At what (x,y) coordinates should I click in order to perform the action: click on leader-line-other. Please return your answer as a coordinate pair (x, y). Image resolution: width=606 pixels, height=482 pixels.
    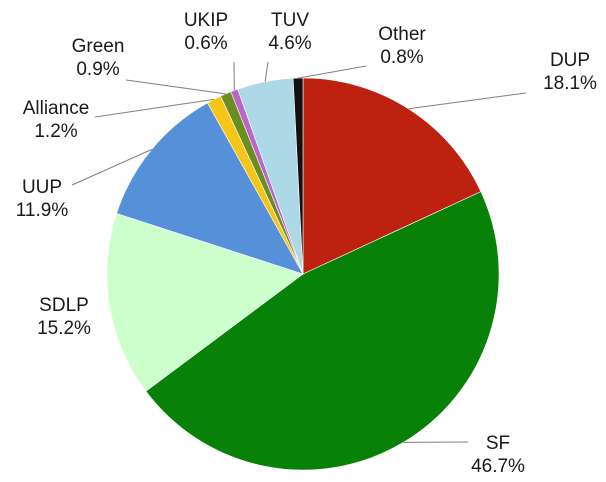
    Looking at the image, I should click on (332, 72).